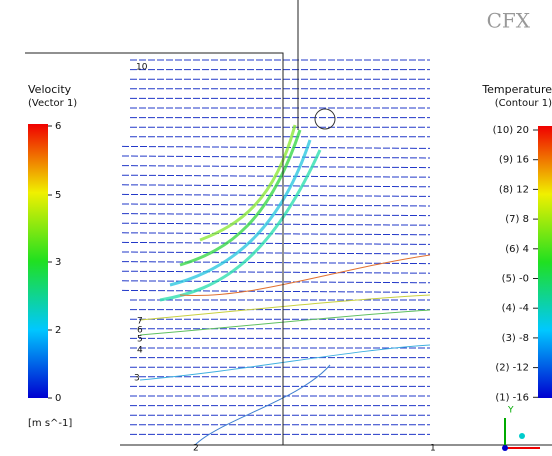  Describe the element at coordinates (509, 21) in the screenshot. I see `logo: CFX` at that location.